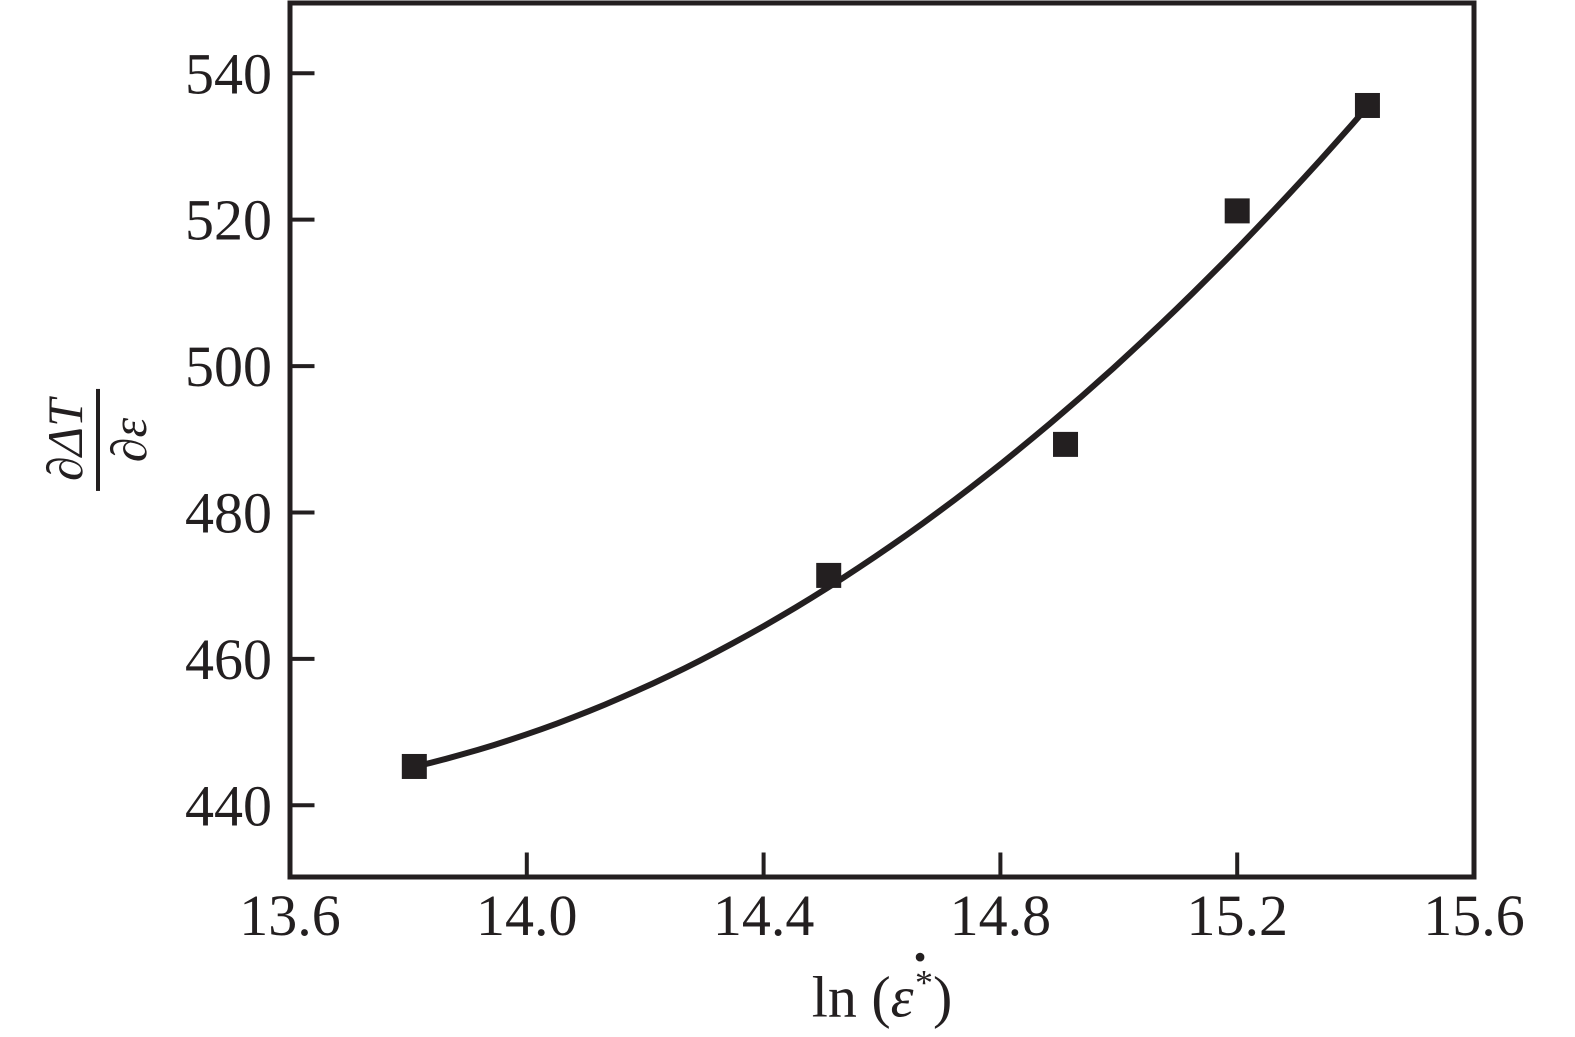  Describe the element at coordinates (851, 997) in the screenshot. I see `x-axis-label-prefix: ln (` at that location.